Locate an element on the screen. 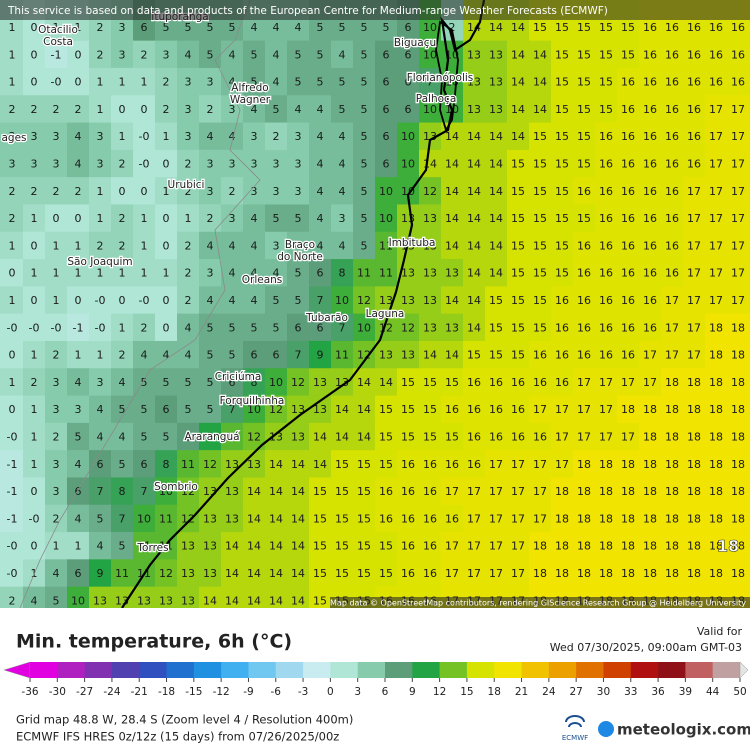 Image resolution: width=750 pixels, height=754 pixels. place-label: Criciúma is located at coordinates (238, 377).